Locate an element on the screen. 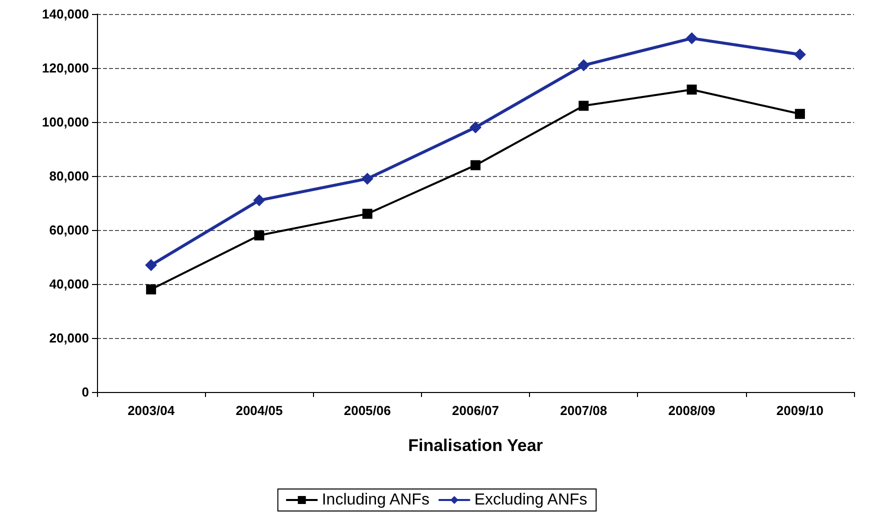 The image size is (874, 515). x-tick-label: 2008/09 is located at coordinates (692, 410).